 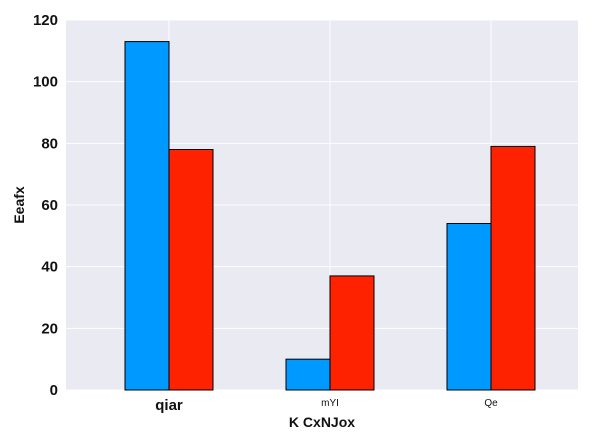 I want to click on y-tick-label: 100, so click(x=45, y=82).